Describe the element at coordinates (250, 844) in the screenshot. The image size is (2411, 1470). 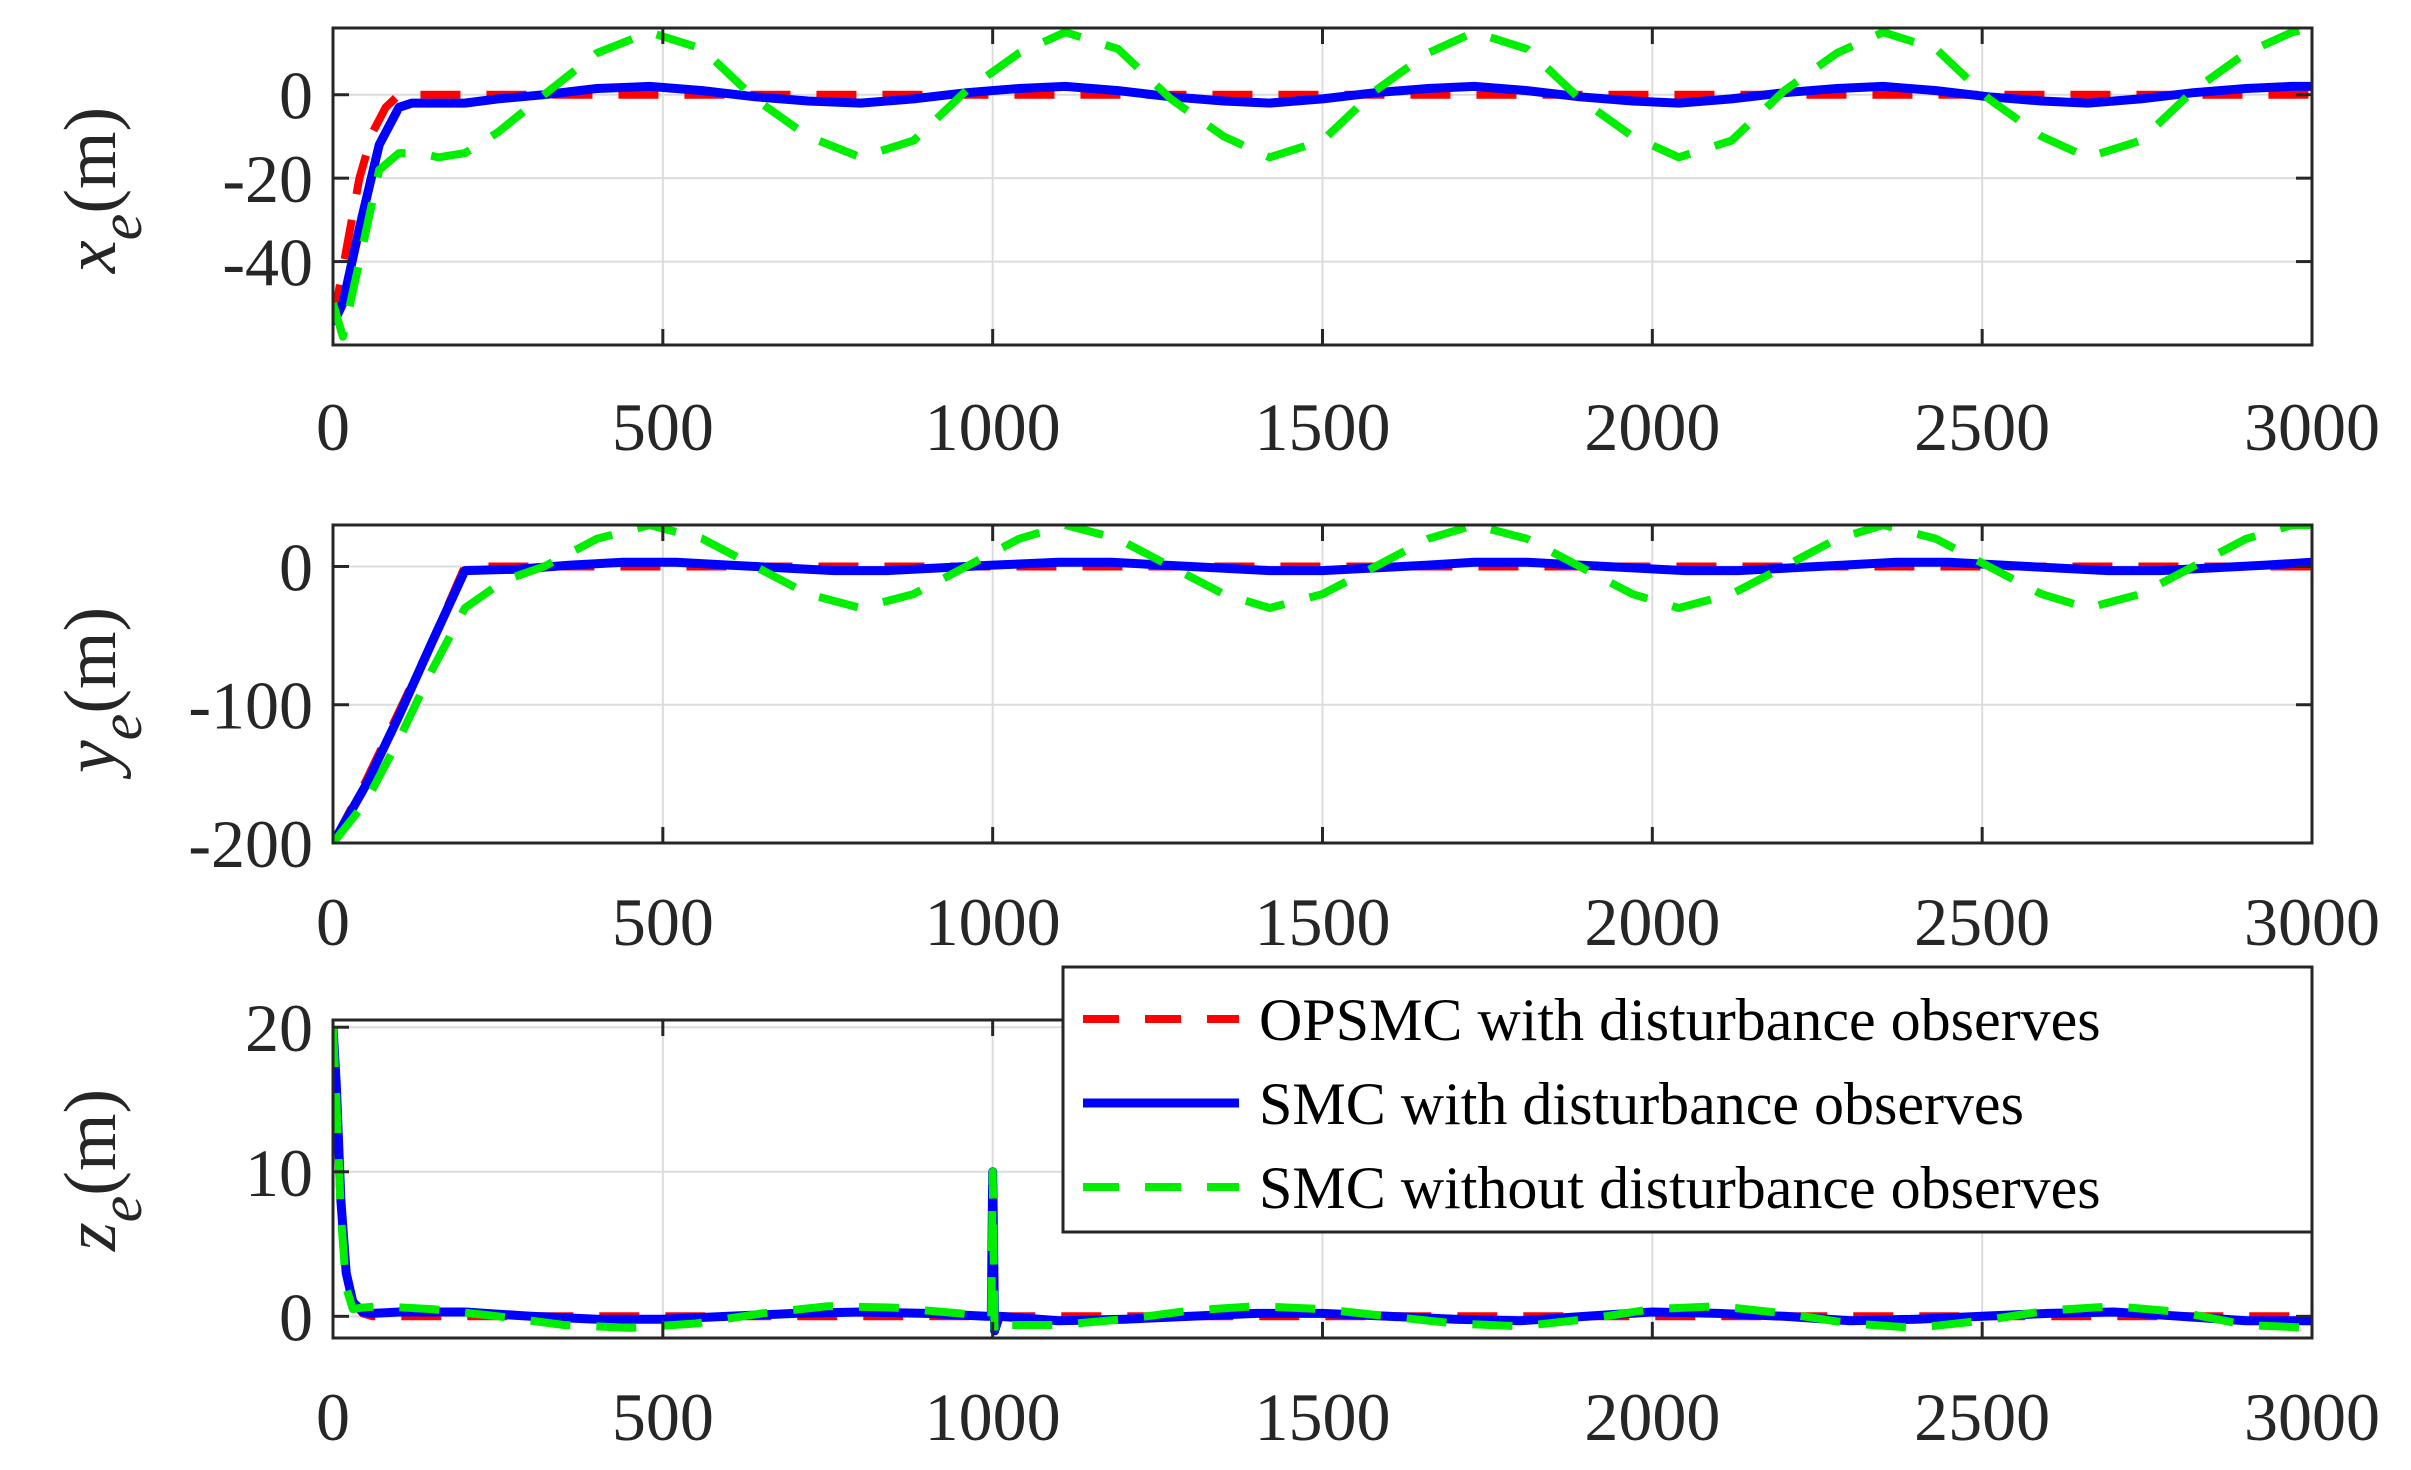
I see `y-tick-label: -200` at that location.